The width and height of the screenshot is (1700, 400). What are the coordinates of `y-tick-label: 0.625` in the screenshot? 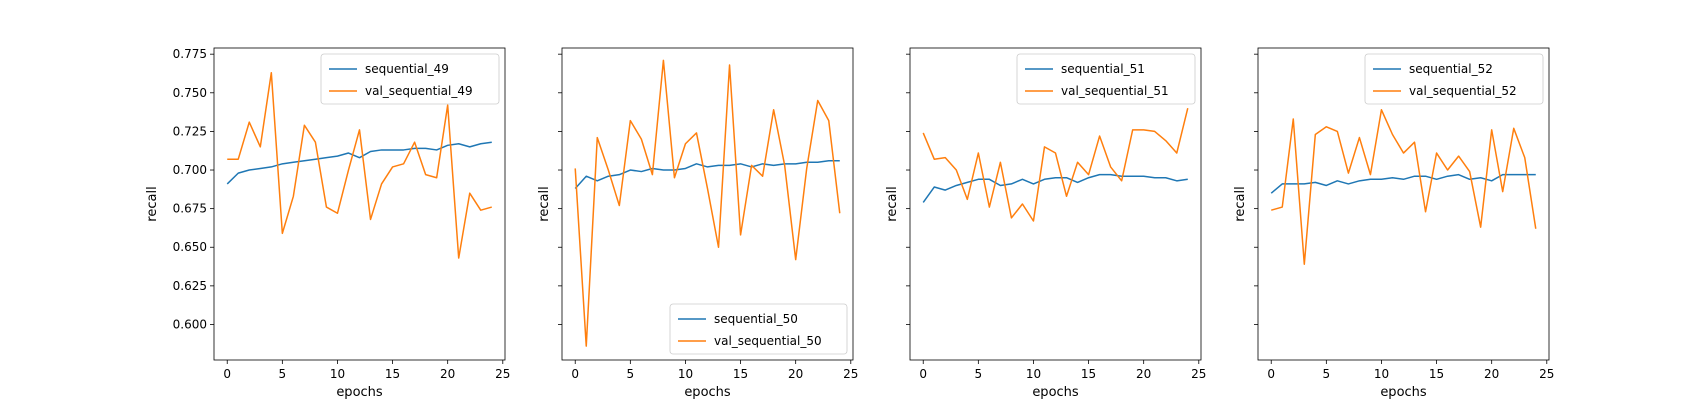 It's located at (190, 286).